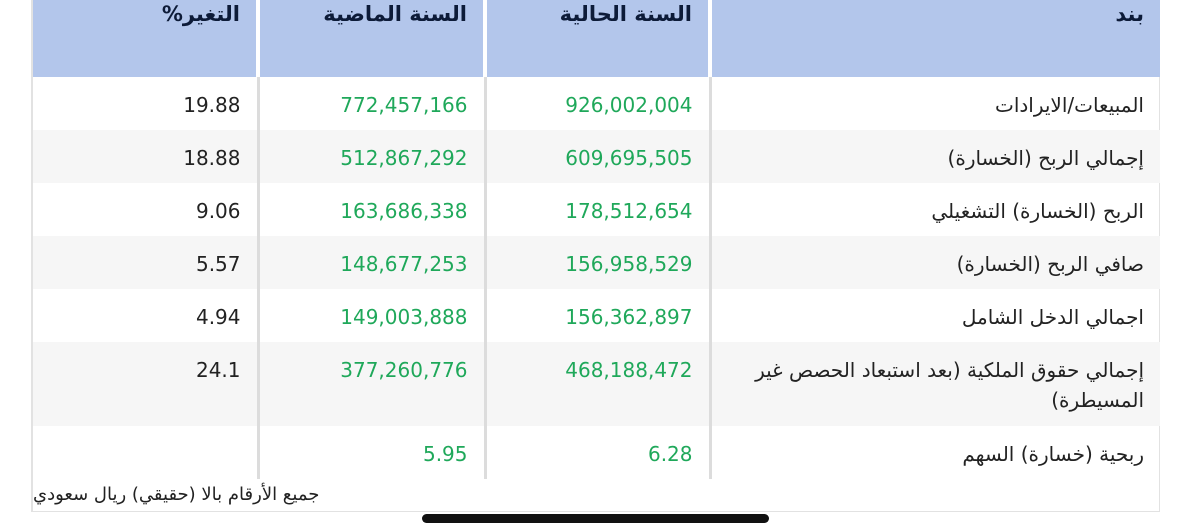 This screenshot has height=525, width=1200. I want to click on header-change: التغير%, so click(145, 38).